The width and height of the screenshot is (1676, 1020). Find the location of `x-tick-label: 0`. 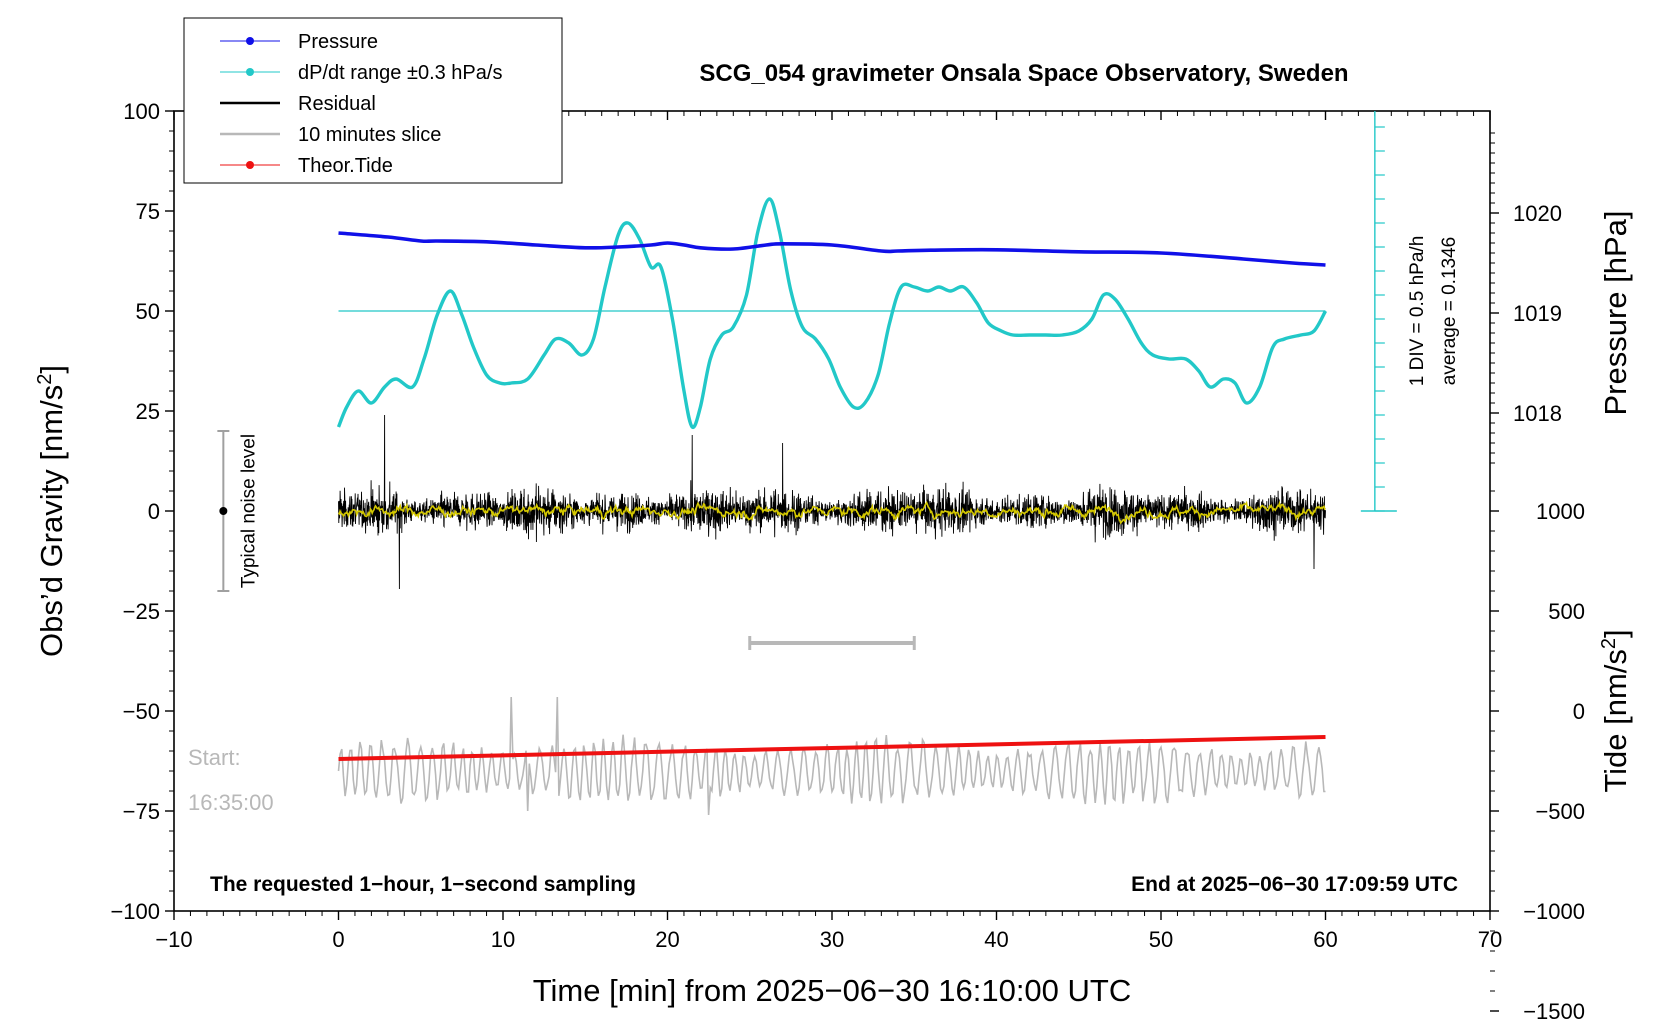

x-tick-label: 0 is located at coordinates (338, 939).